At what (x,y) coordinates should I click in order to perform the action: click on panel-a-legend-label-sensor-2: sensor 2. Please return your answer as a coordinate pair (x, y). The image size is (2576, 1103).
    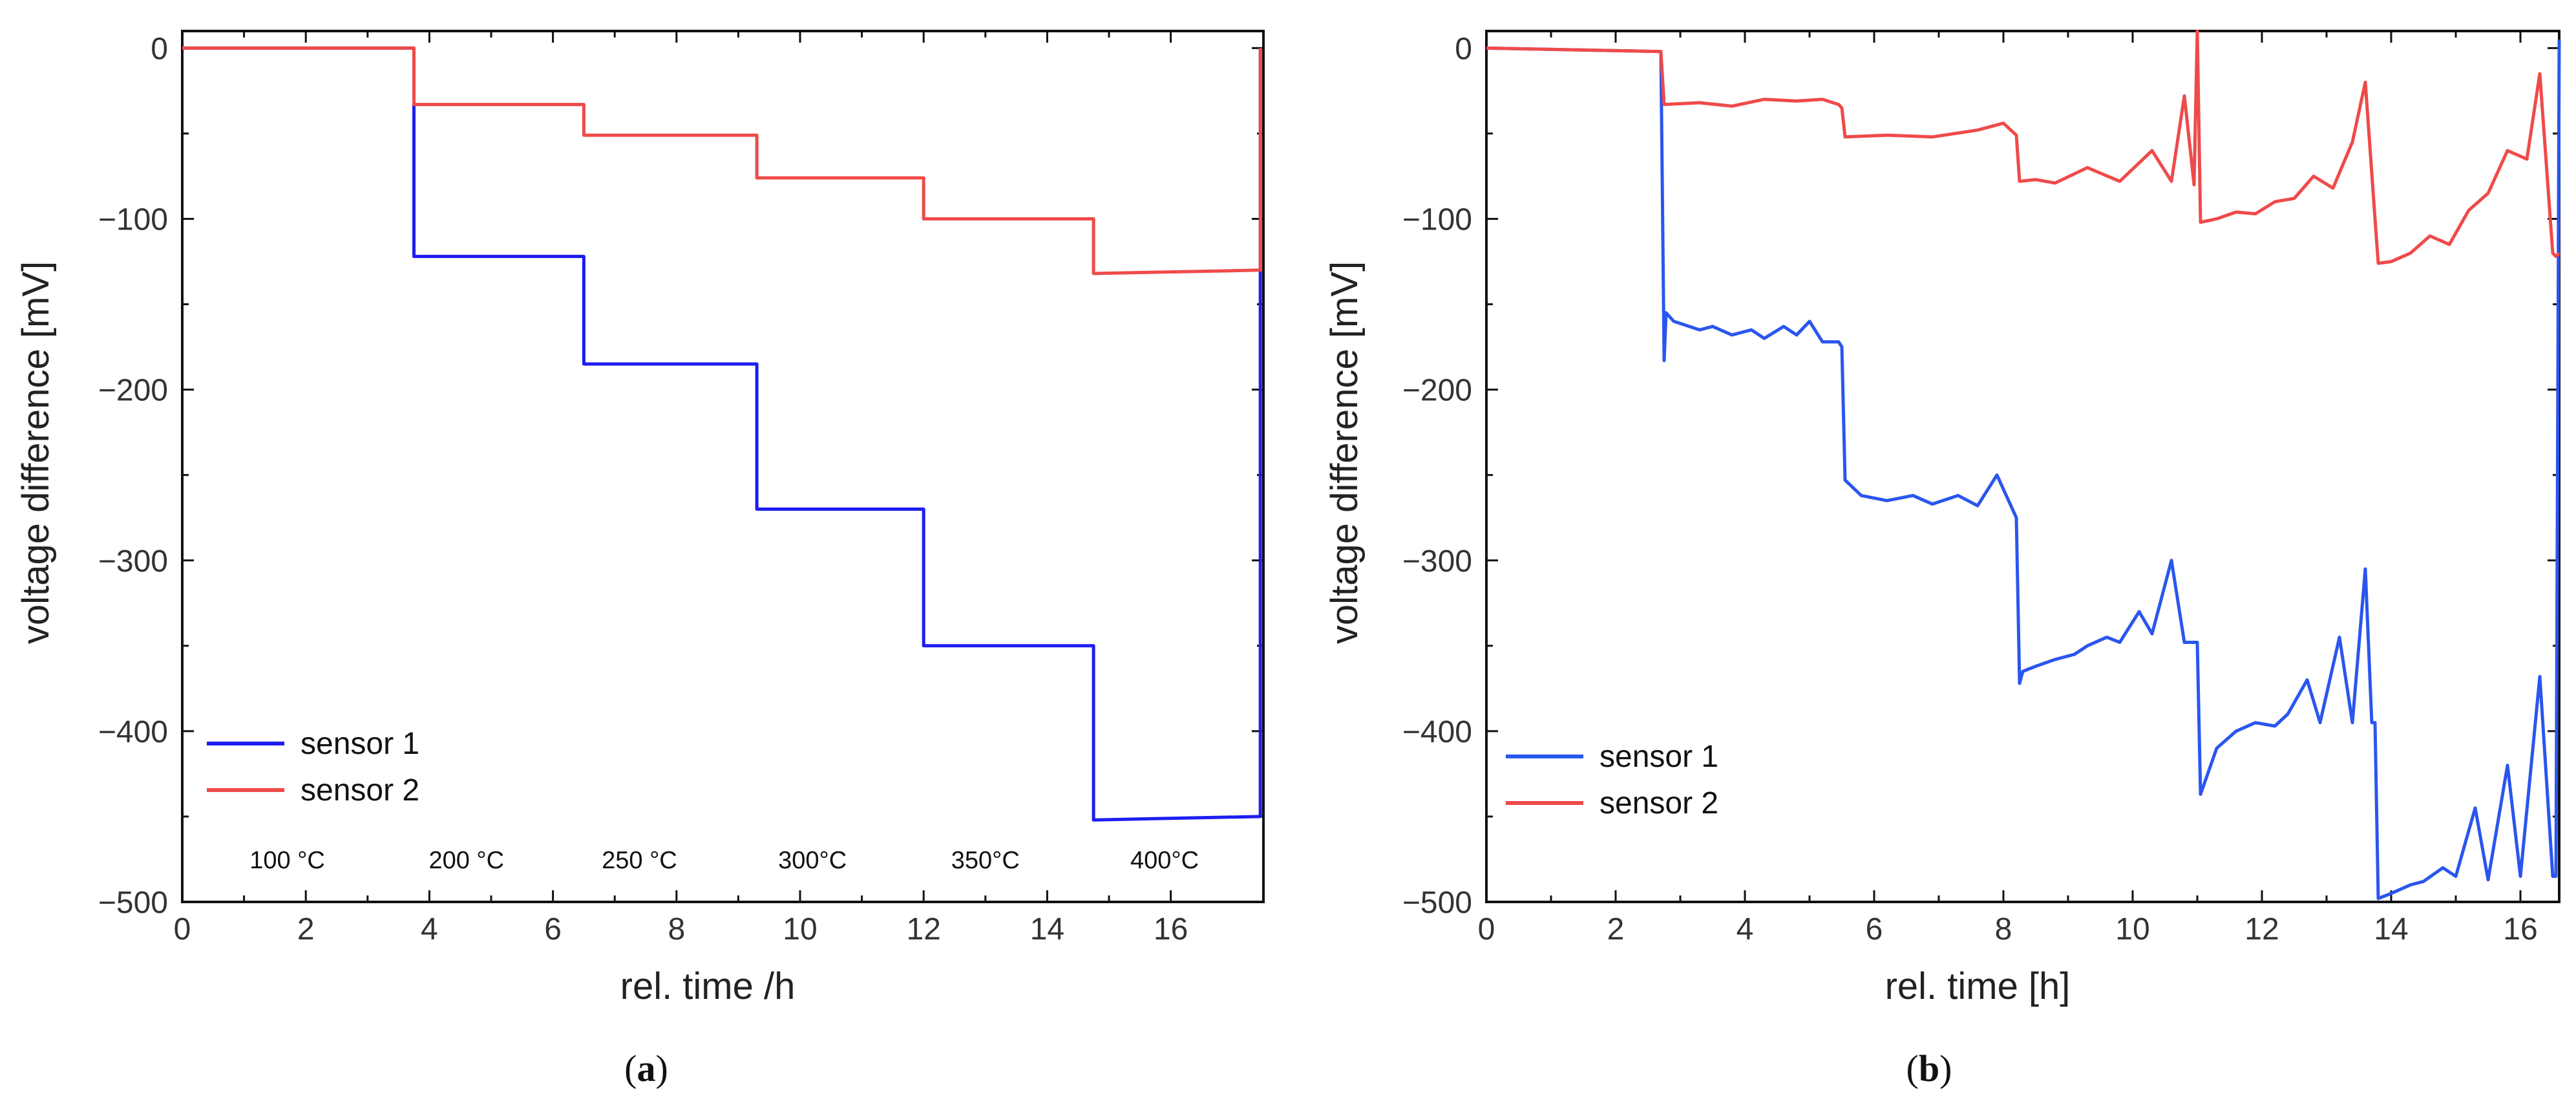
    Looking at the image, I should click on (360, 790).